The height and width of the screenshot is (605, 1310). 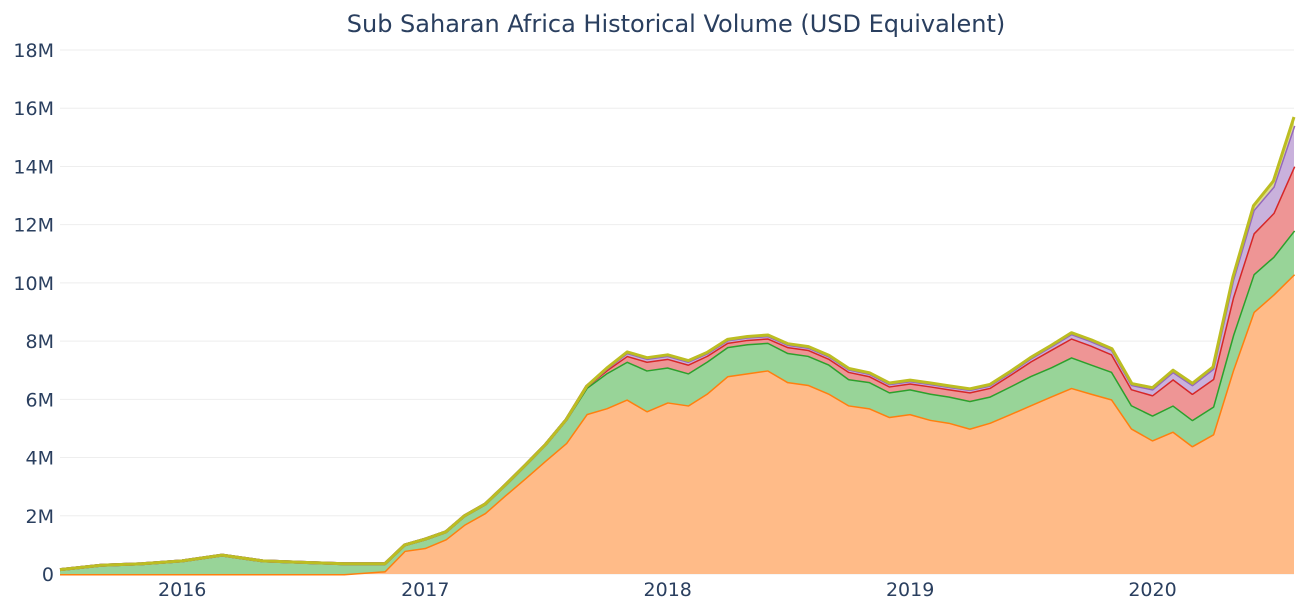 What do you see at coordinates (40, 517) in the screenshot?
I see `y-tick-label: 2M` at bounding box center [40, 517].